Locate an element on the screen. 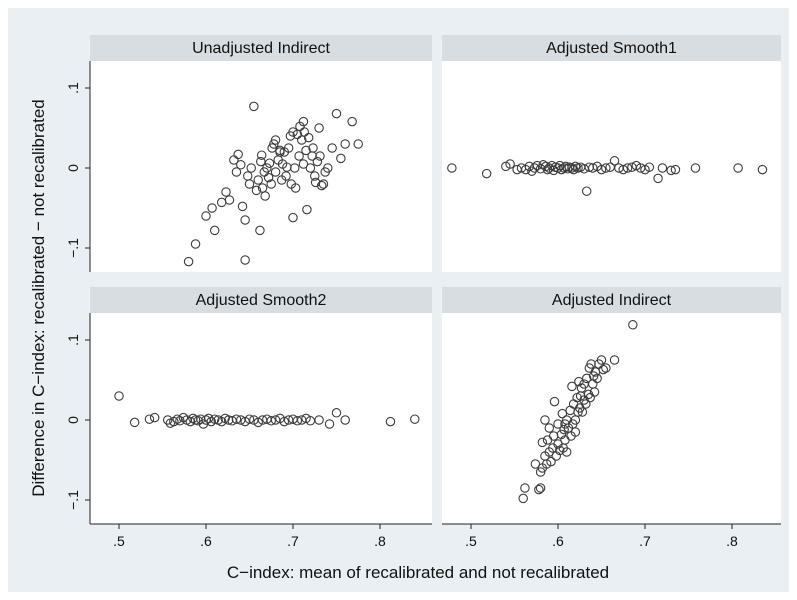 This screenshot has height=600, width=797. panel-title: Adjusted Indirect is located at coordinates (612, 300).